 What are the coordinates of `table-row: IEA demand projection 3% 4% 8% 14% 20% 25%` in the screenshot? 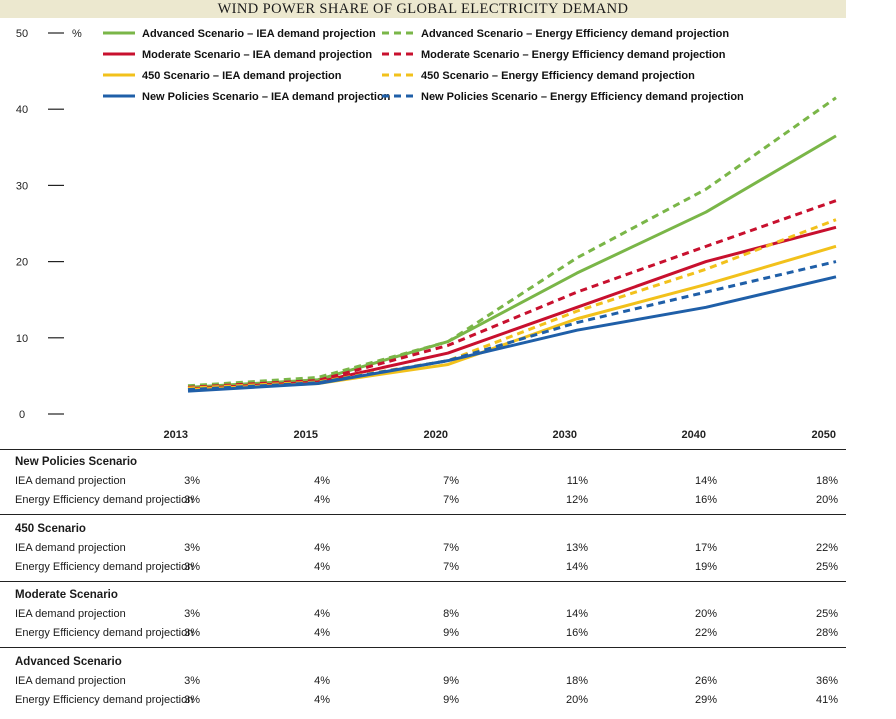 It's located at (423, 615).